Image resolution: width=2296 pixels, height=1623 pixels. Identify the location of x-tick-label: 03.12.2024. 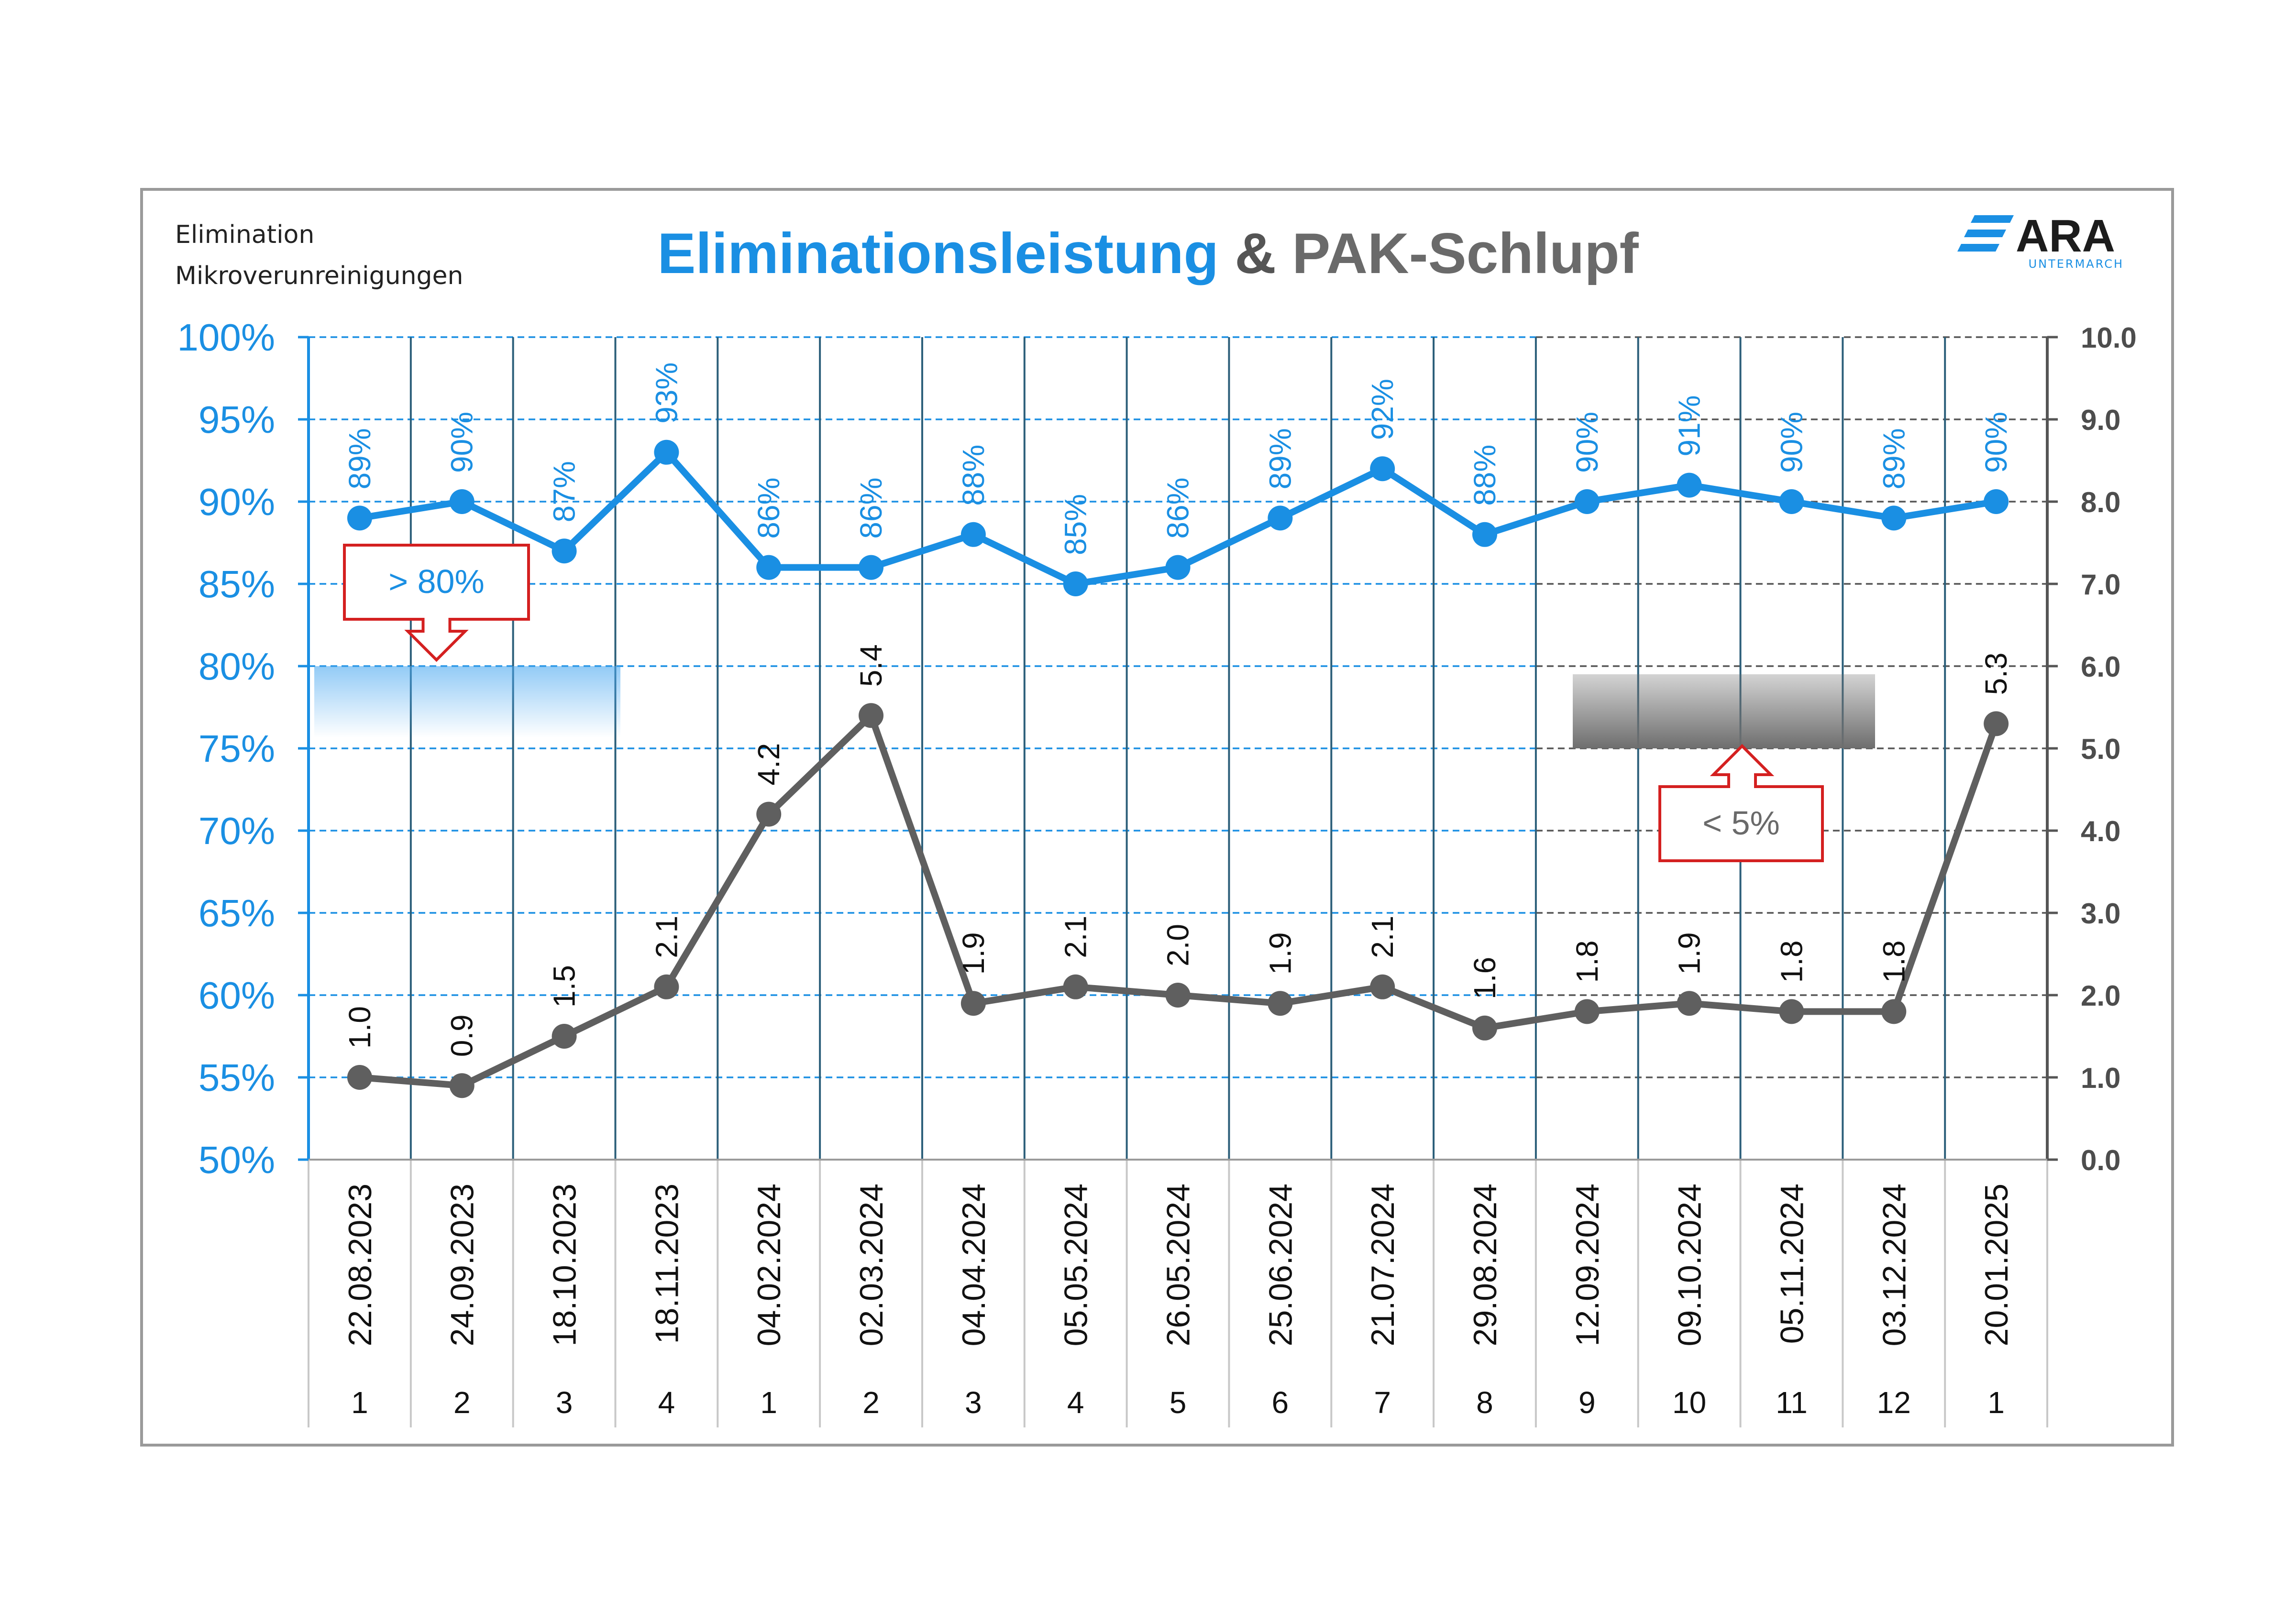
(1894, 1265).